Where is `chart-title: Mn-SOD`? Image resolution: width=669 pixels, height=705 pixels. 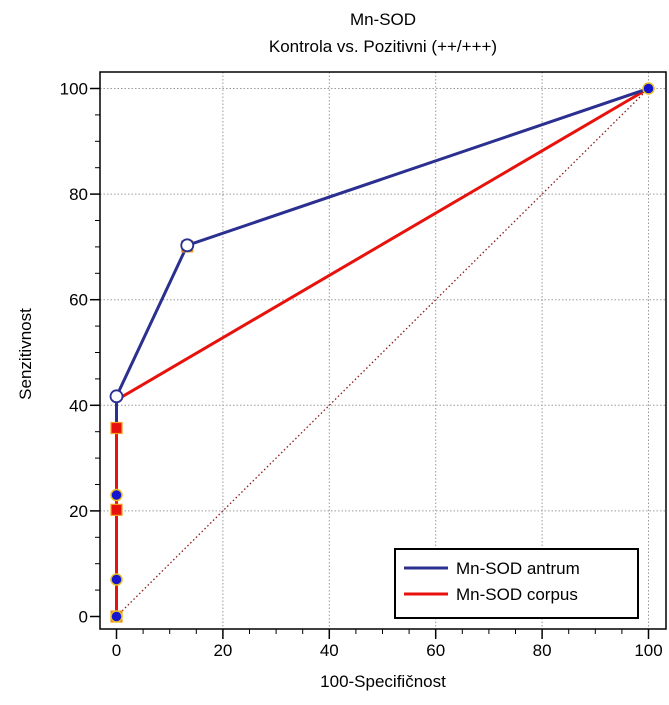 chart-title: Mn-SOD is located at coordinates (383, 19).